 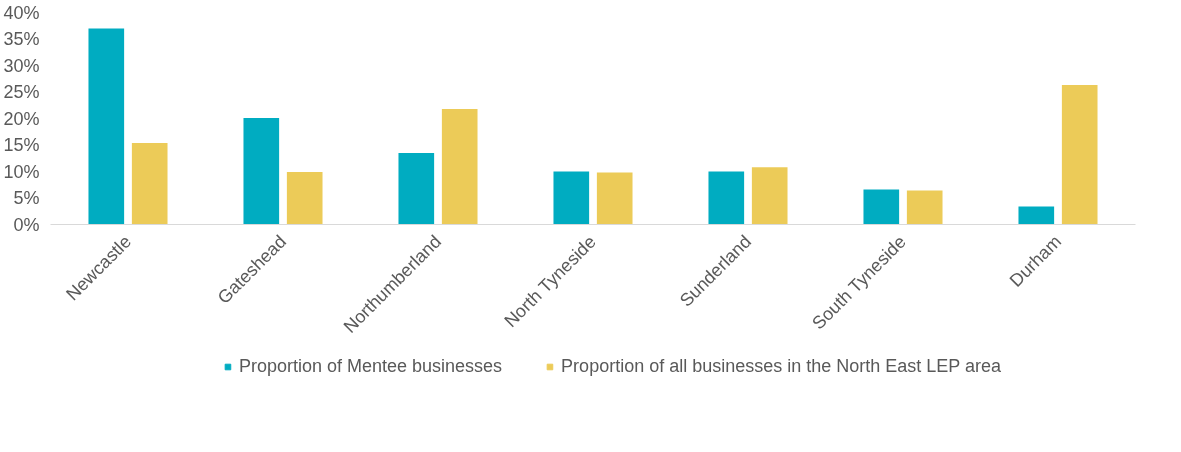 I want to click on y-tick-label: 30%, so click(x=21, y=65).